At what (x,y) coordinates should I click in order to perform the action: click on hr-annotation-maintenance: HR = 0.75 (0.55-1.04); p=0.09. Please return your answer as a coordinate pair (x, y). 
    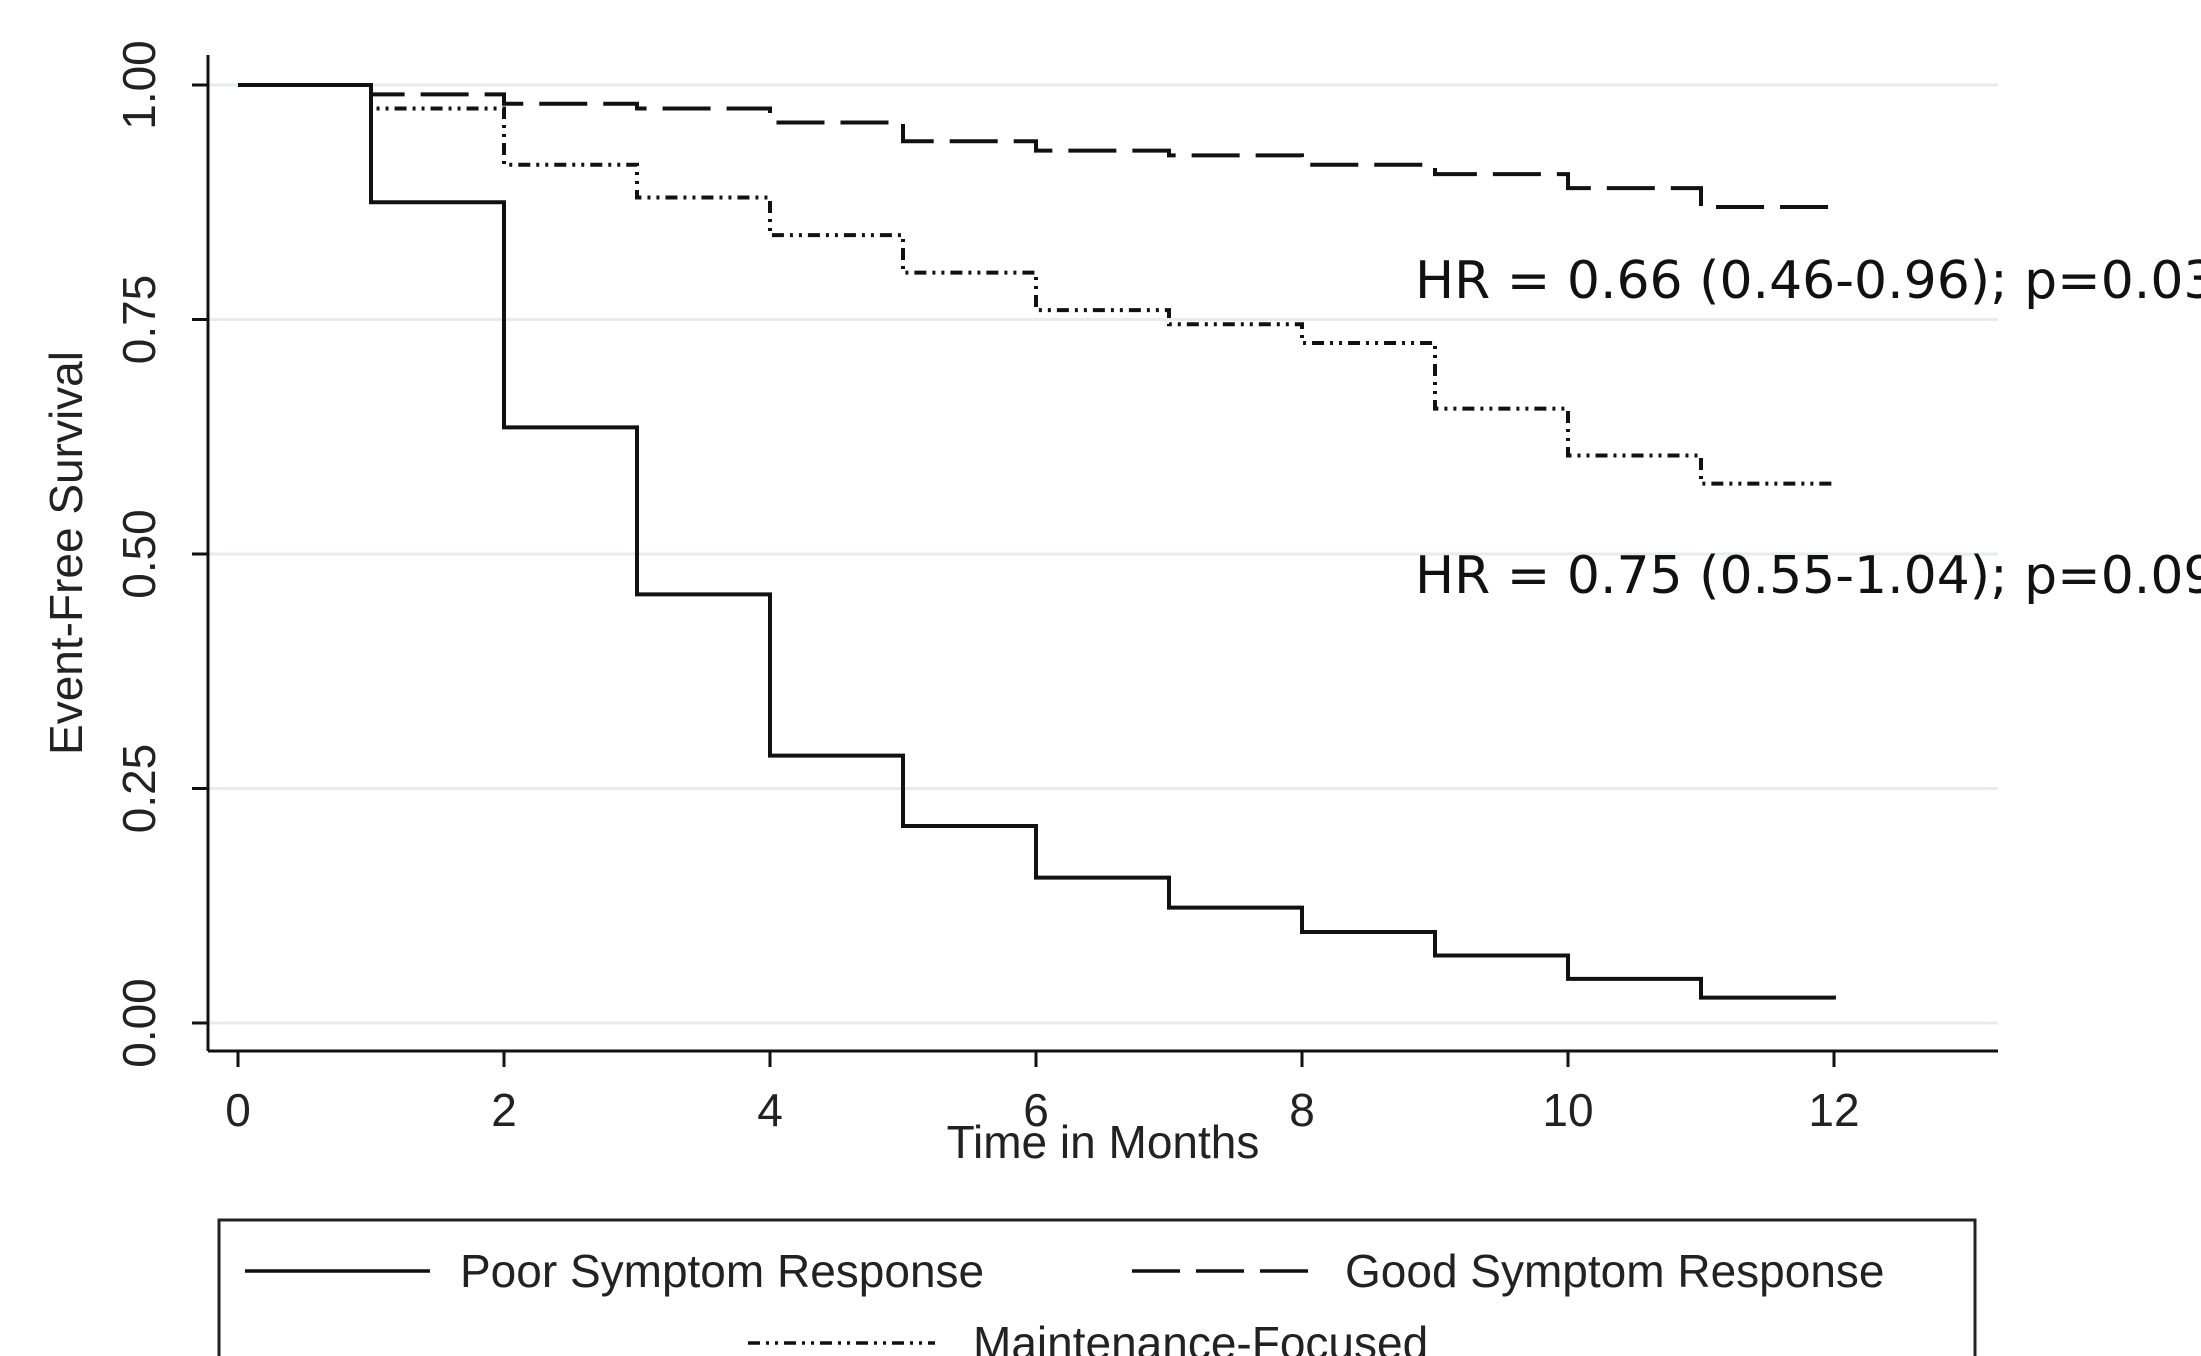
    Looking at the image, I should click on (1808, 576).